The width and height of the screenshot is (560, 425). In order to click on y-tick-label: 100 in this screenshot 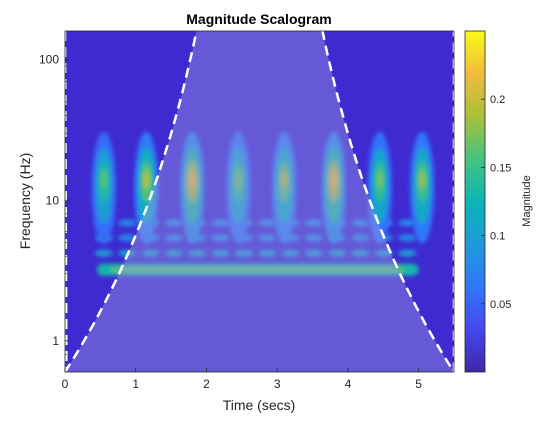, I will do `click(49, 60)`.